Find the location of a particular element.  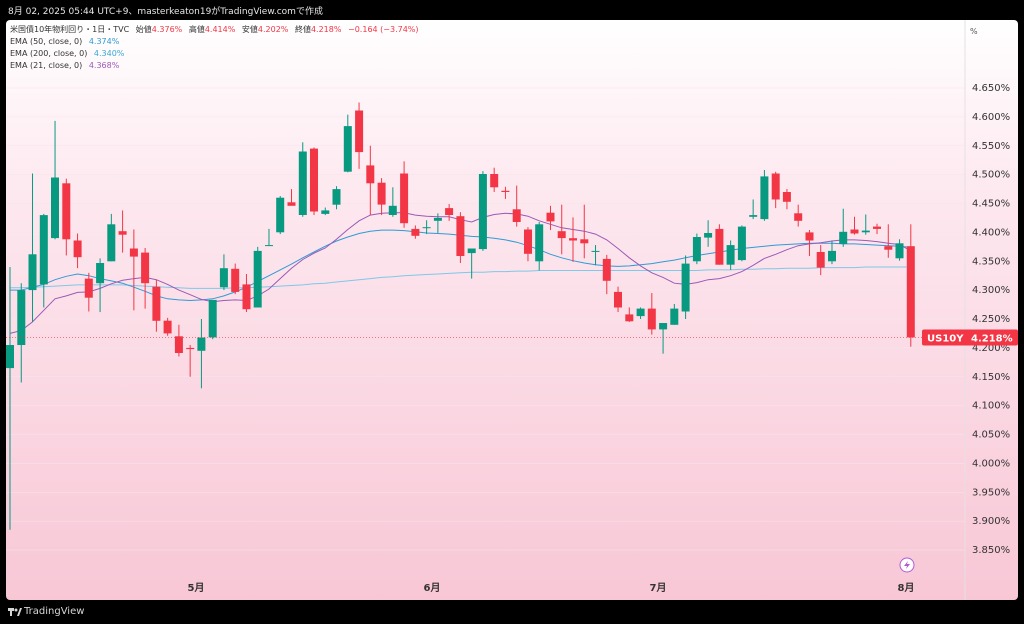

legend-ema50: EMA (50, close, 0) 4.374% is located at coordinates (65, 41).